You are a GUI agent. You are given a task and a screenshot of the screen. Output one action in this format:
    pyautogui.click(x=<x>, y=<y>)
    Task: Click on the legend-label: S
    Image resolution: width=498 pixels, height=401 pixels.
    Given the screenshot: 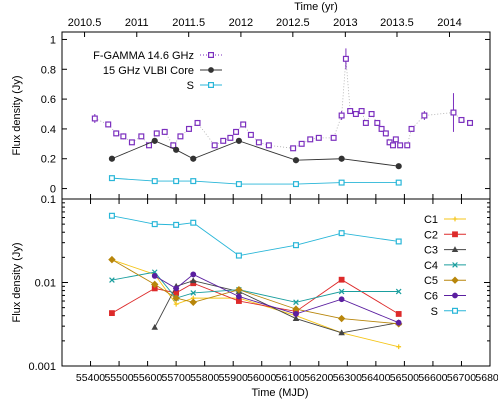 What is the action you would take?
    pyautogui.click(x=190, y=86)
    